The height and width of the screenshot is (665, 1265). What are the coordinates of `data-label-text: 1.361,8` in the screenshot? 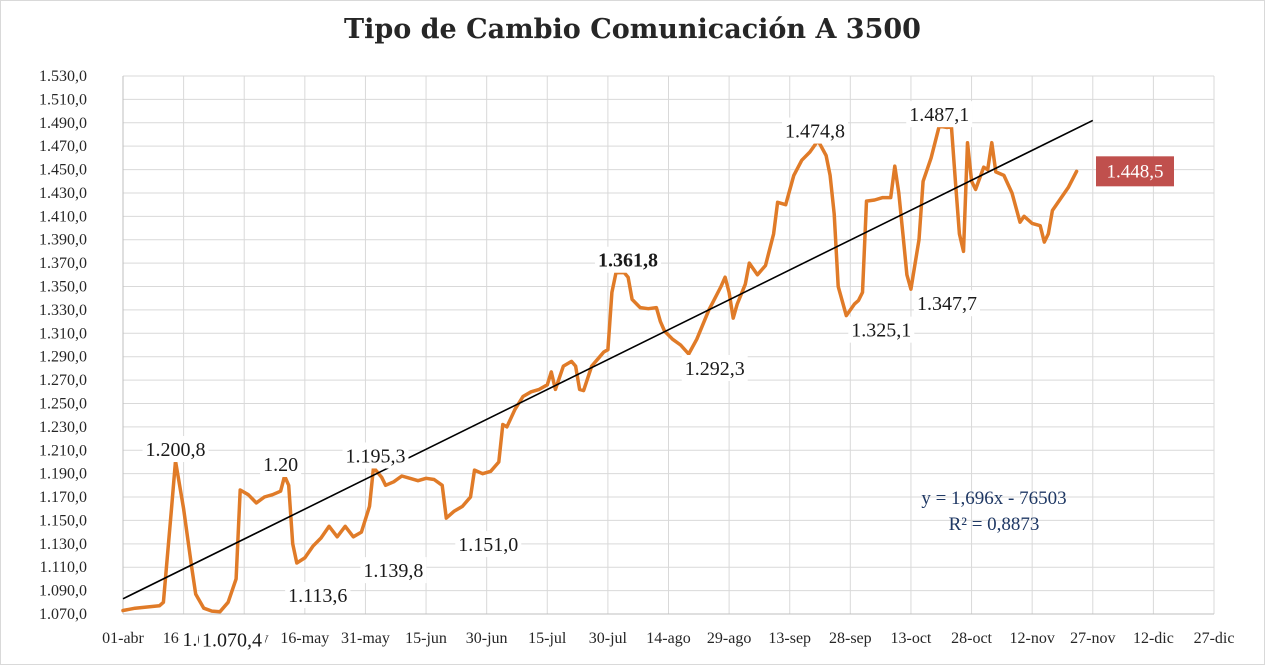 It's located at (628, 261).